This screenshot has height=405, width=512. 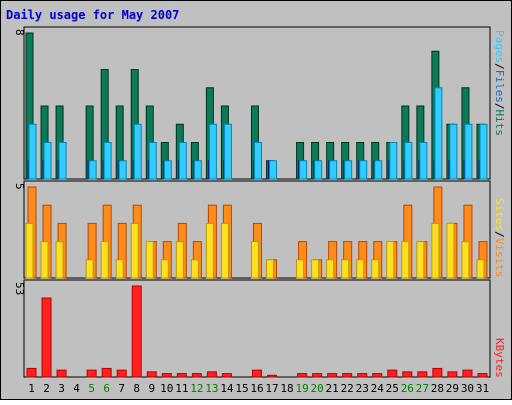 I want to click on x-tick-label-31: 31, so click(x=482, y=388).